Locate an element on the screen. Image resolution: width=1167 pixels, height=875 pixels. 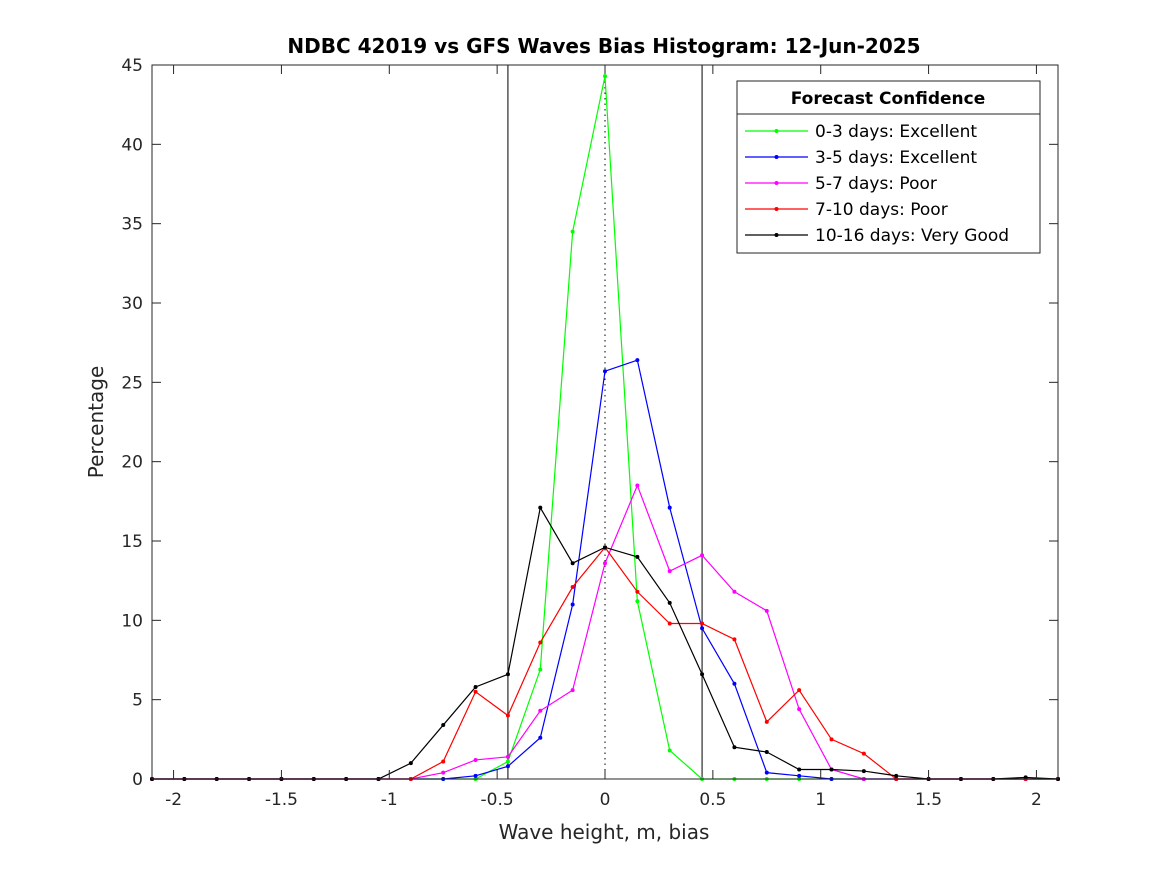
x-tick-label: -0.5 is located at coordinates (497, 800).